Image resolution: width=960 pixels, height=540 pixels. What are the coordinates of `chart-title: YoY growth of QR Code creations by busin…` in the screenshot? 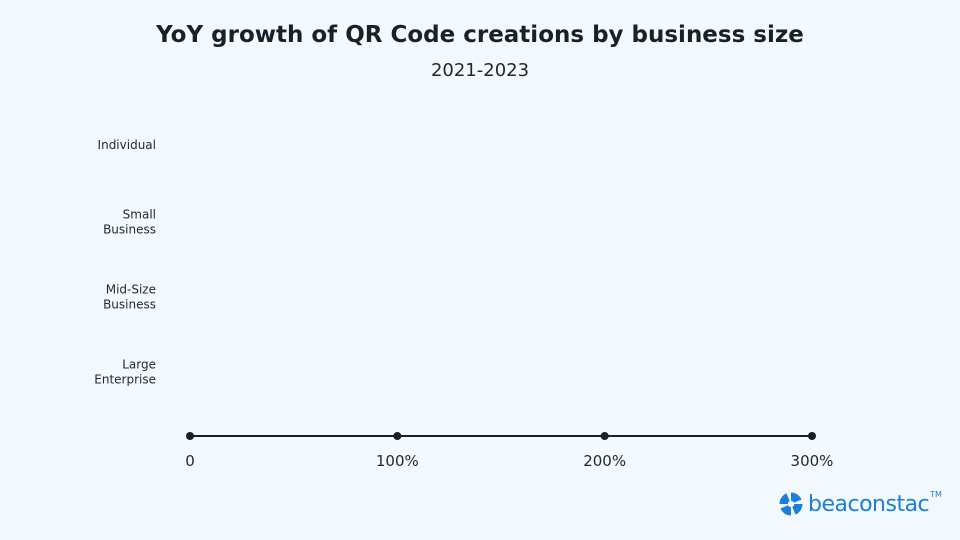 It's located at (480, 35).